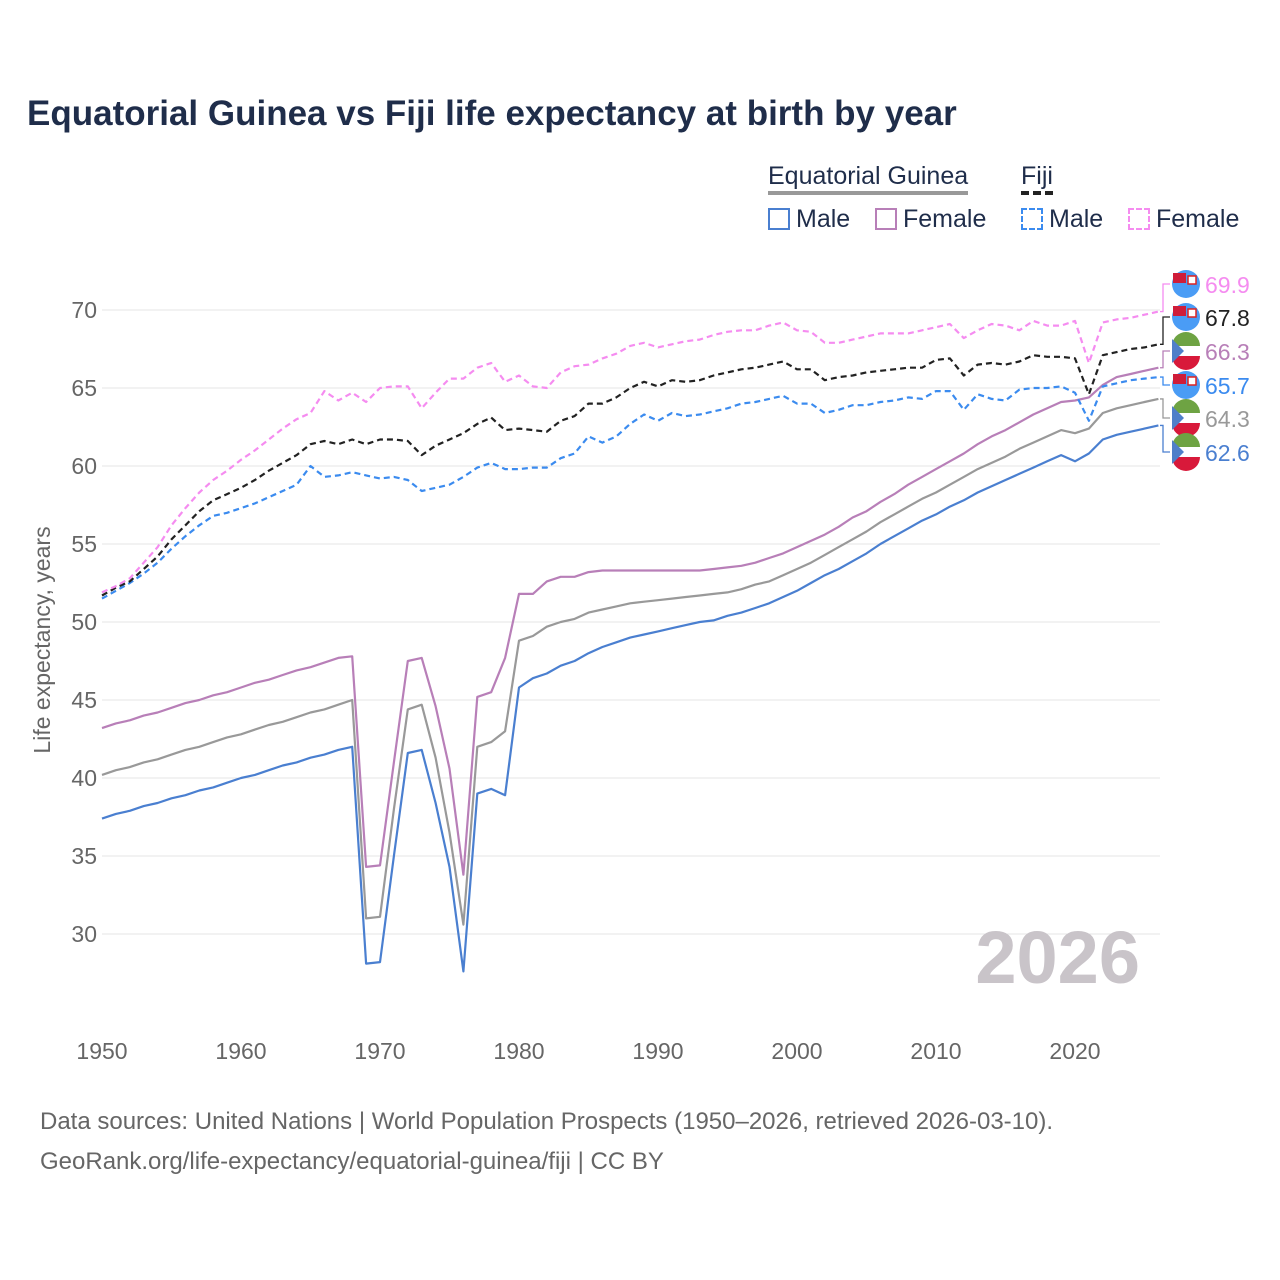 The height and width of the screenshot is (1280, 1280). I want to click on end-value-label: 65.7, so click(1227, 386).